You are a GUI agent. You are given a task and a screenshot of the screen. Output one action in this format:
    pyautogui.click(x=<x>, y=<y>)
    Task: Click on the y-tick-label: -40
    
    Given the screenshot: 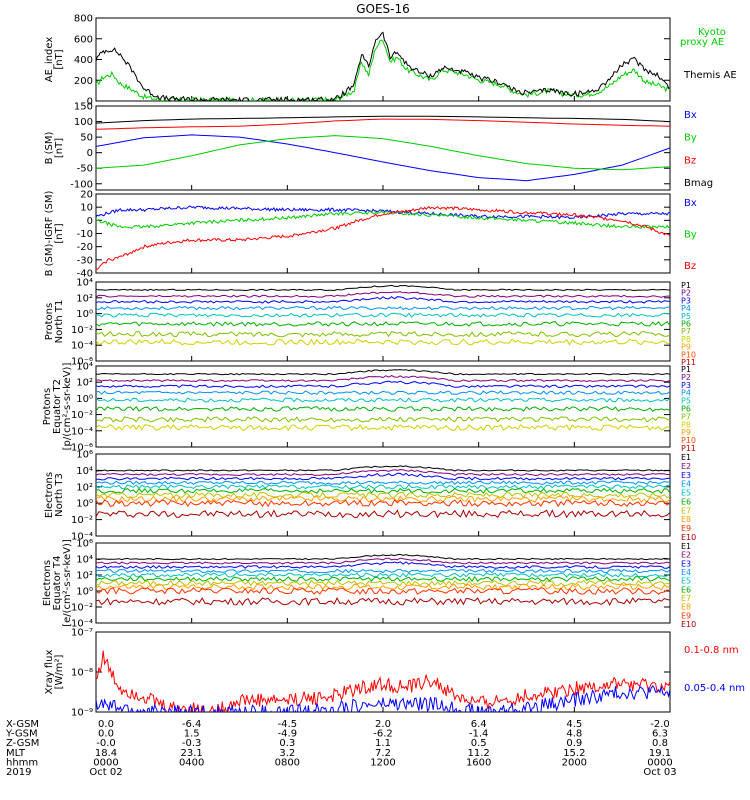 What is the action you would take?
    pyautogui.click(x=85, y=274)
    